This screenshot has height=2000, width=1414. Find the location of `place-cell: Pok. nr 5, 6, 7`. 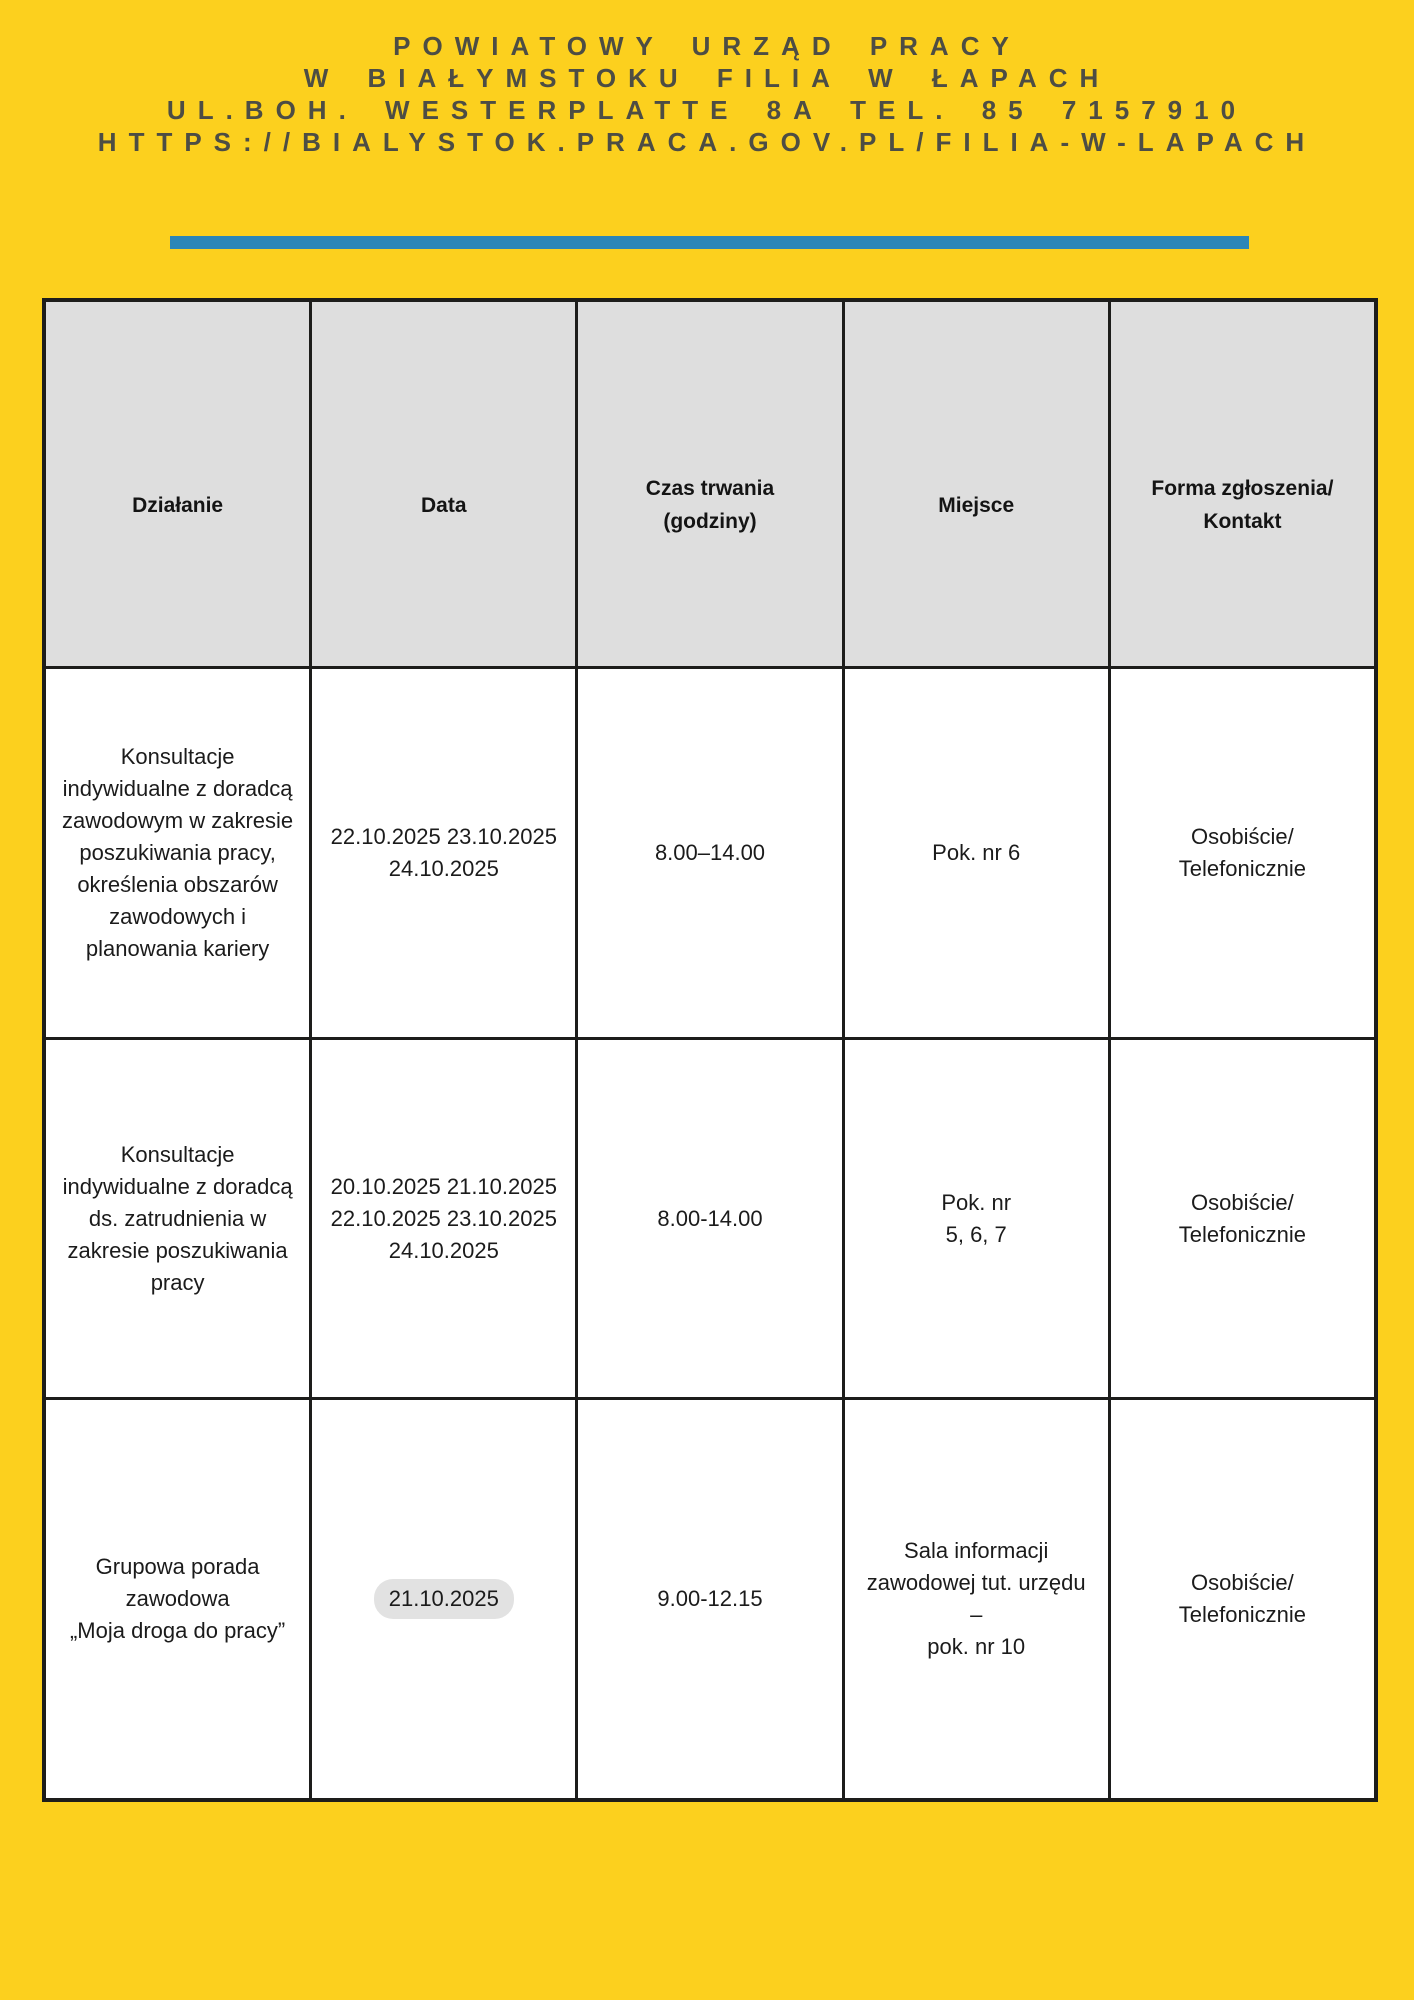

place-cell: Pok. nr 5, 6, 7 is located at coordinates (976, 1218).